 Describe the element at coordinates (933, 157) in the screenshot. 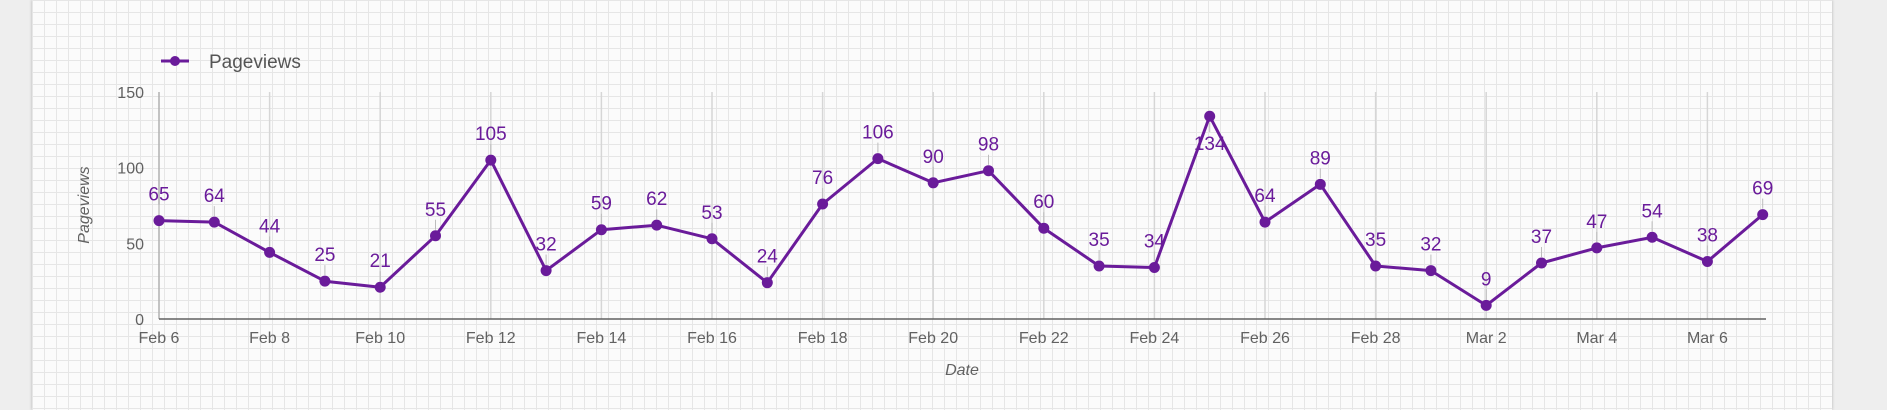

I see `data-label: 90` at that location.